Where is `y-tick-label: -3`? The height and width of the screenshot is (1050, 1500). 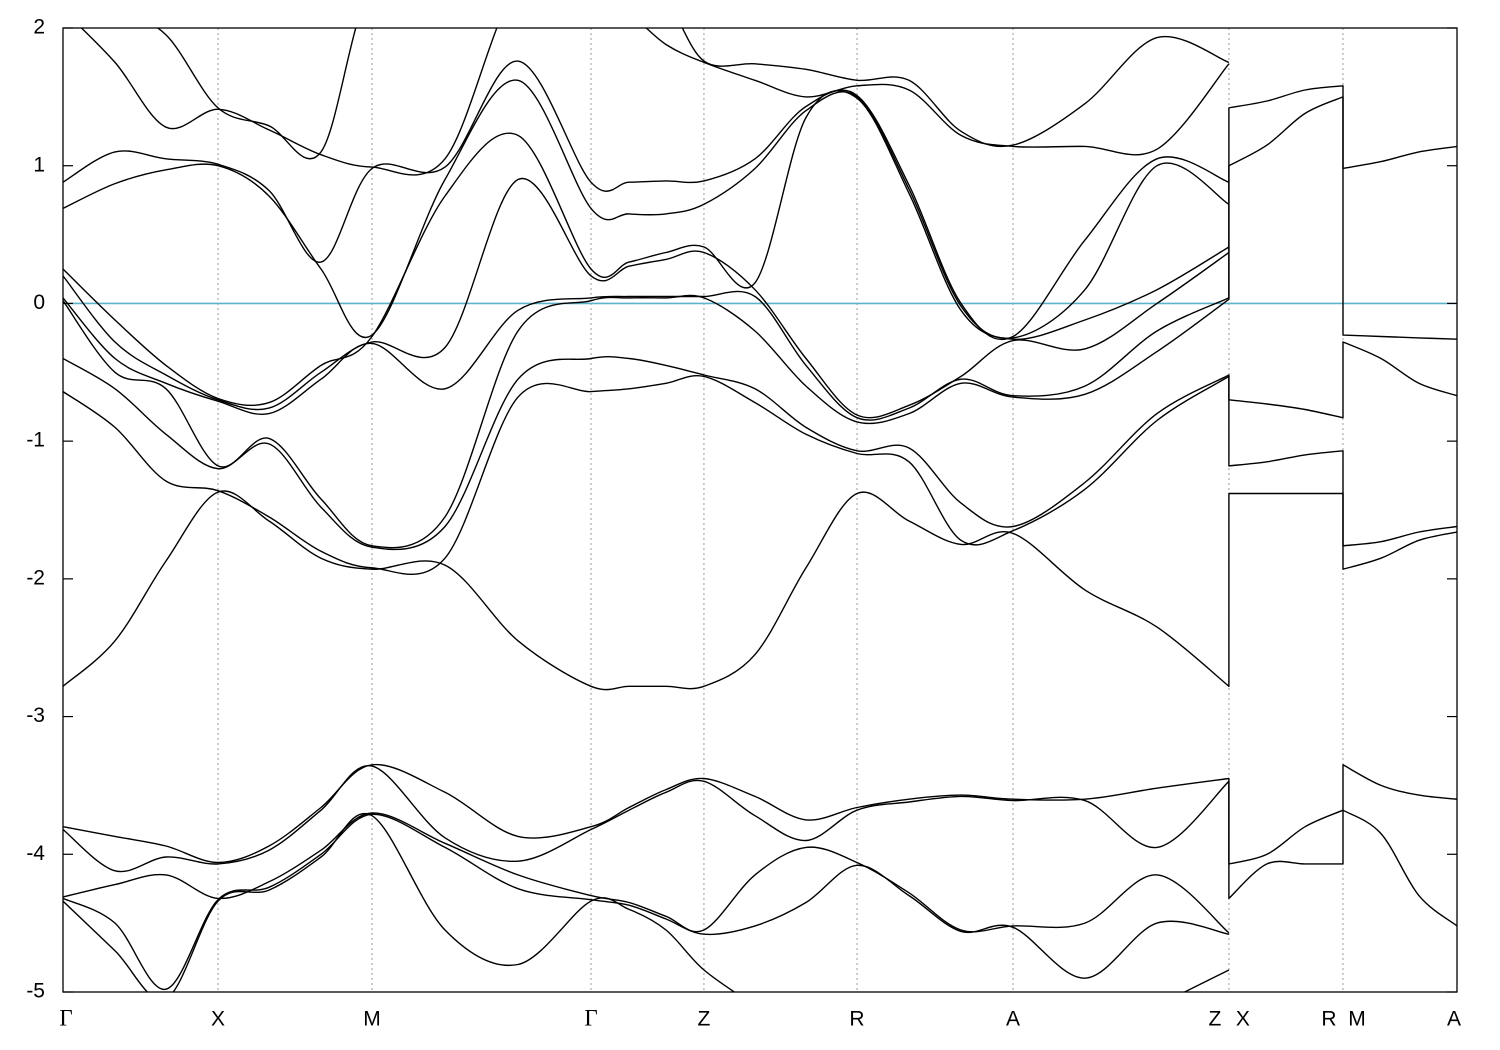 y-tick-label: -3 is located at coordinates (35, 715).